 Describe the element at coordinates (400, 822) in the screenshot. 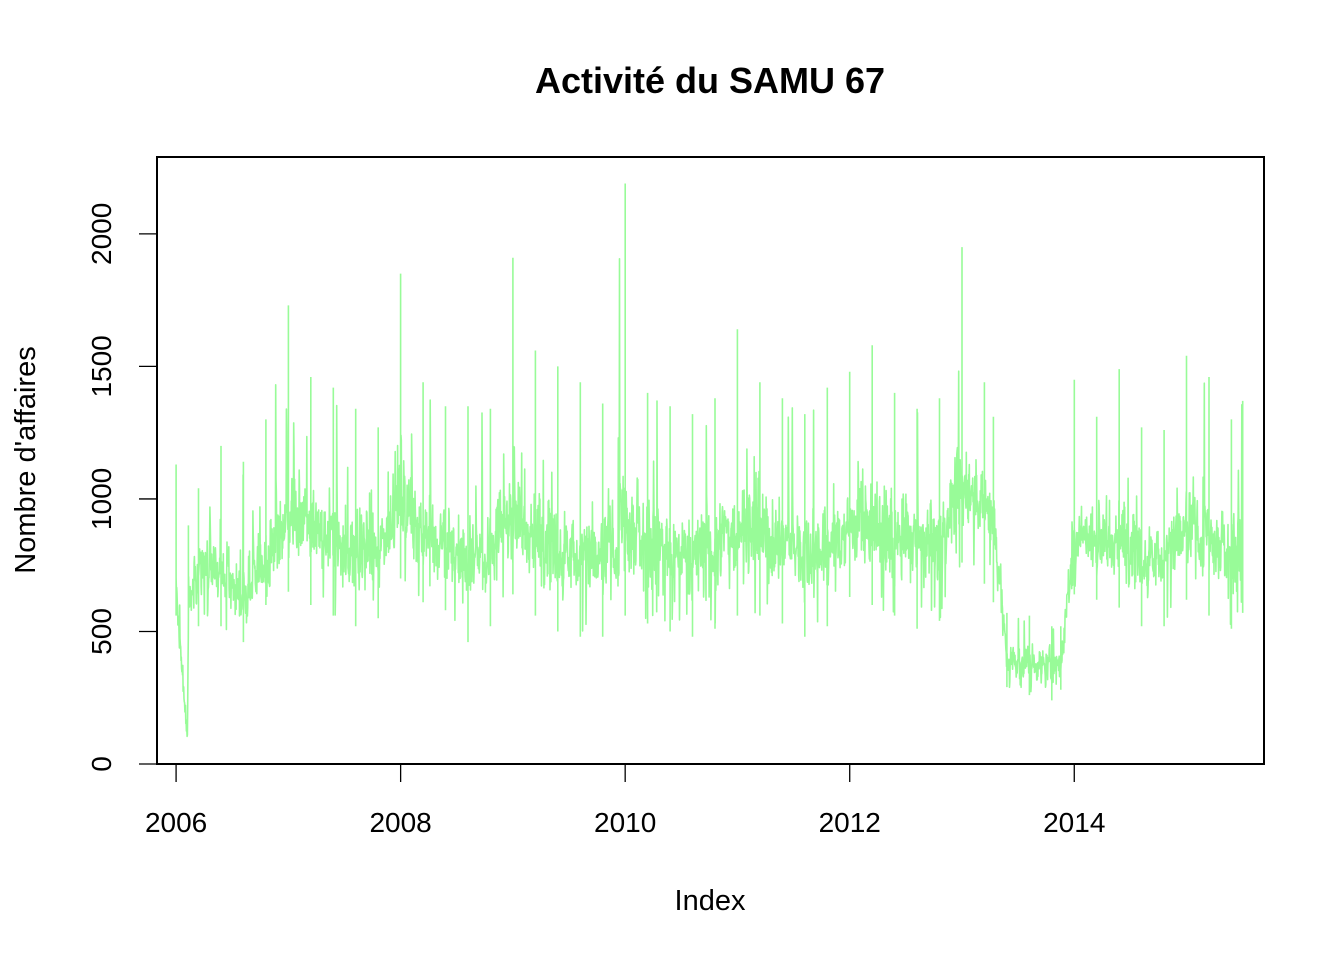

I see `x-tick-label: 2008` at that location.